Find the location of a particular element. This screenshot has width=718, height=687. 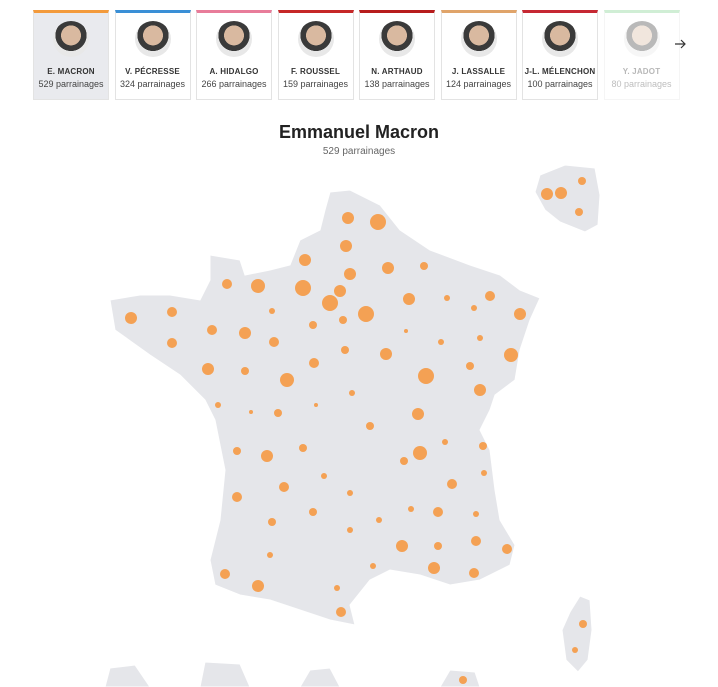

candidate-count: 159 parrainages is located at coordinates (315, 84).